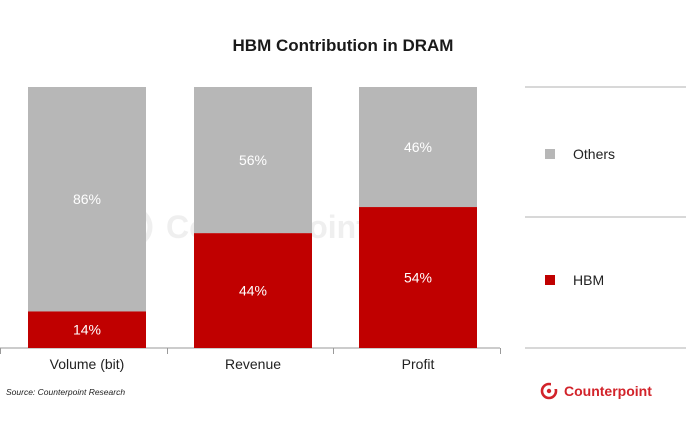 Image resolution: width=686 pixels, height=440 pixels. What do you see at coordinates (549, 391) in the screenshot?
I see `counterpoint-logo-icon` at bounding box center [549, 391].